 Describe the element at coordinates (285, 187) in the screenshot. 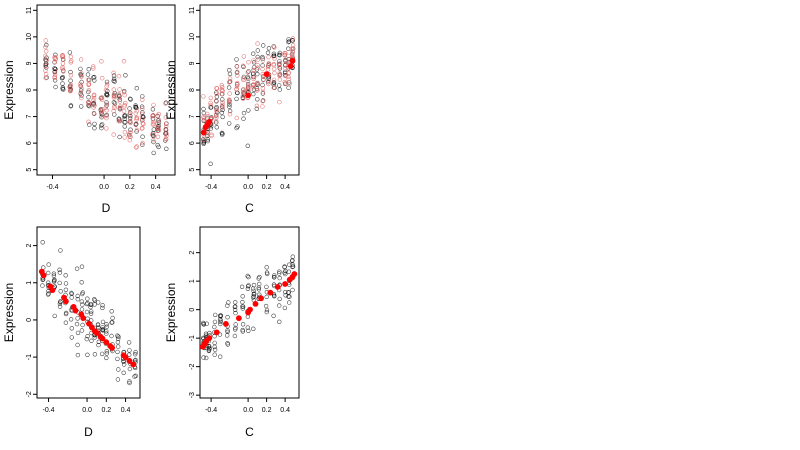

I see `x-tick-label: 0.4` at that location.